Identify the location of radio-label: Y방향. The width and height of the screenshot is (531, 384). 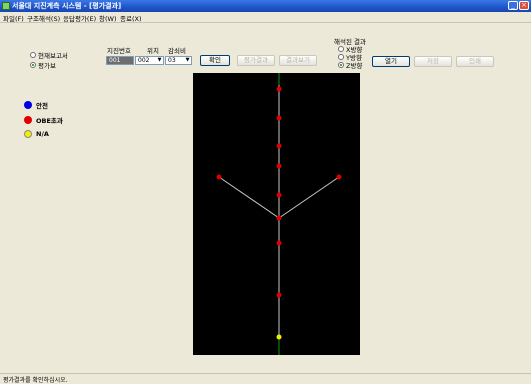
(354, 58).